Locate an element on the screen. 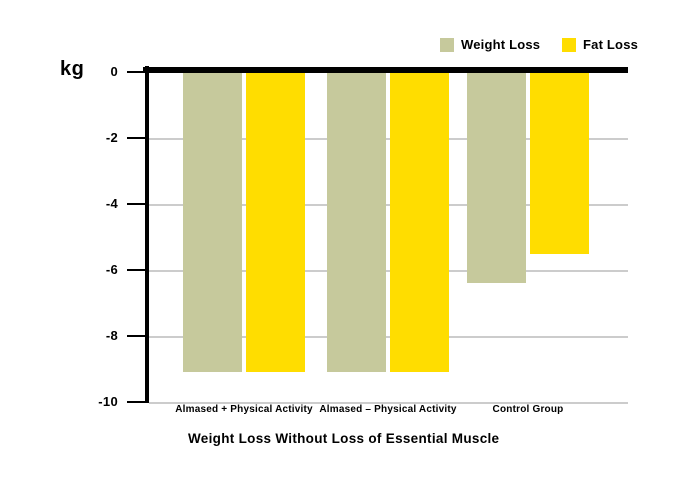 This screenshot has height=480, width=700. y-tick-label: -10 is located at coordinates (108, 401).